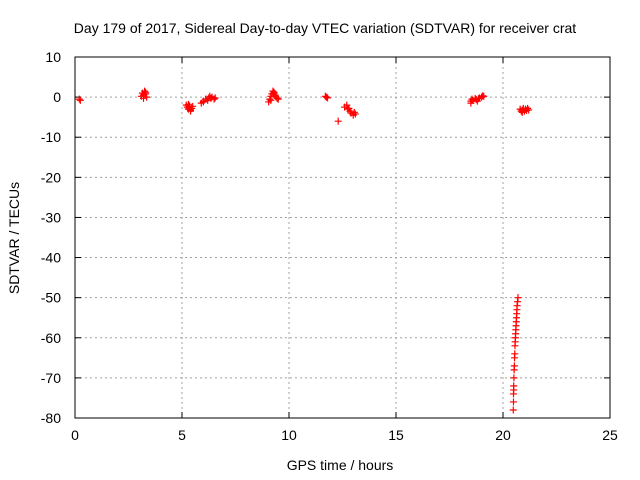 This screenshot has width=640, height=480. Describe the element at coordinates (51, 298) in the screenshot. I see `y-tick-label: -50` at that location.